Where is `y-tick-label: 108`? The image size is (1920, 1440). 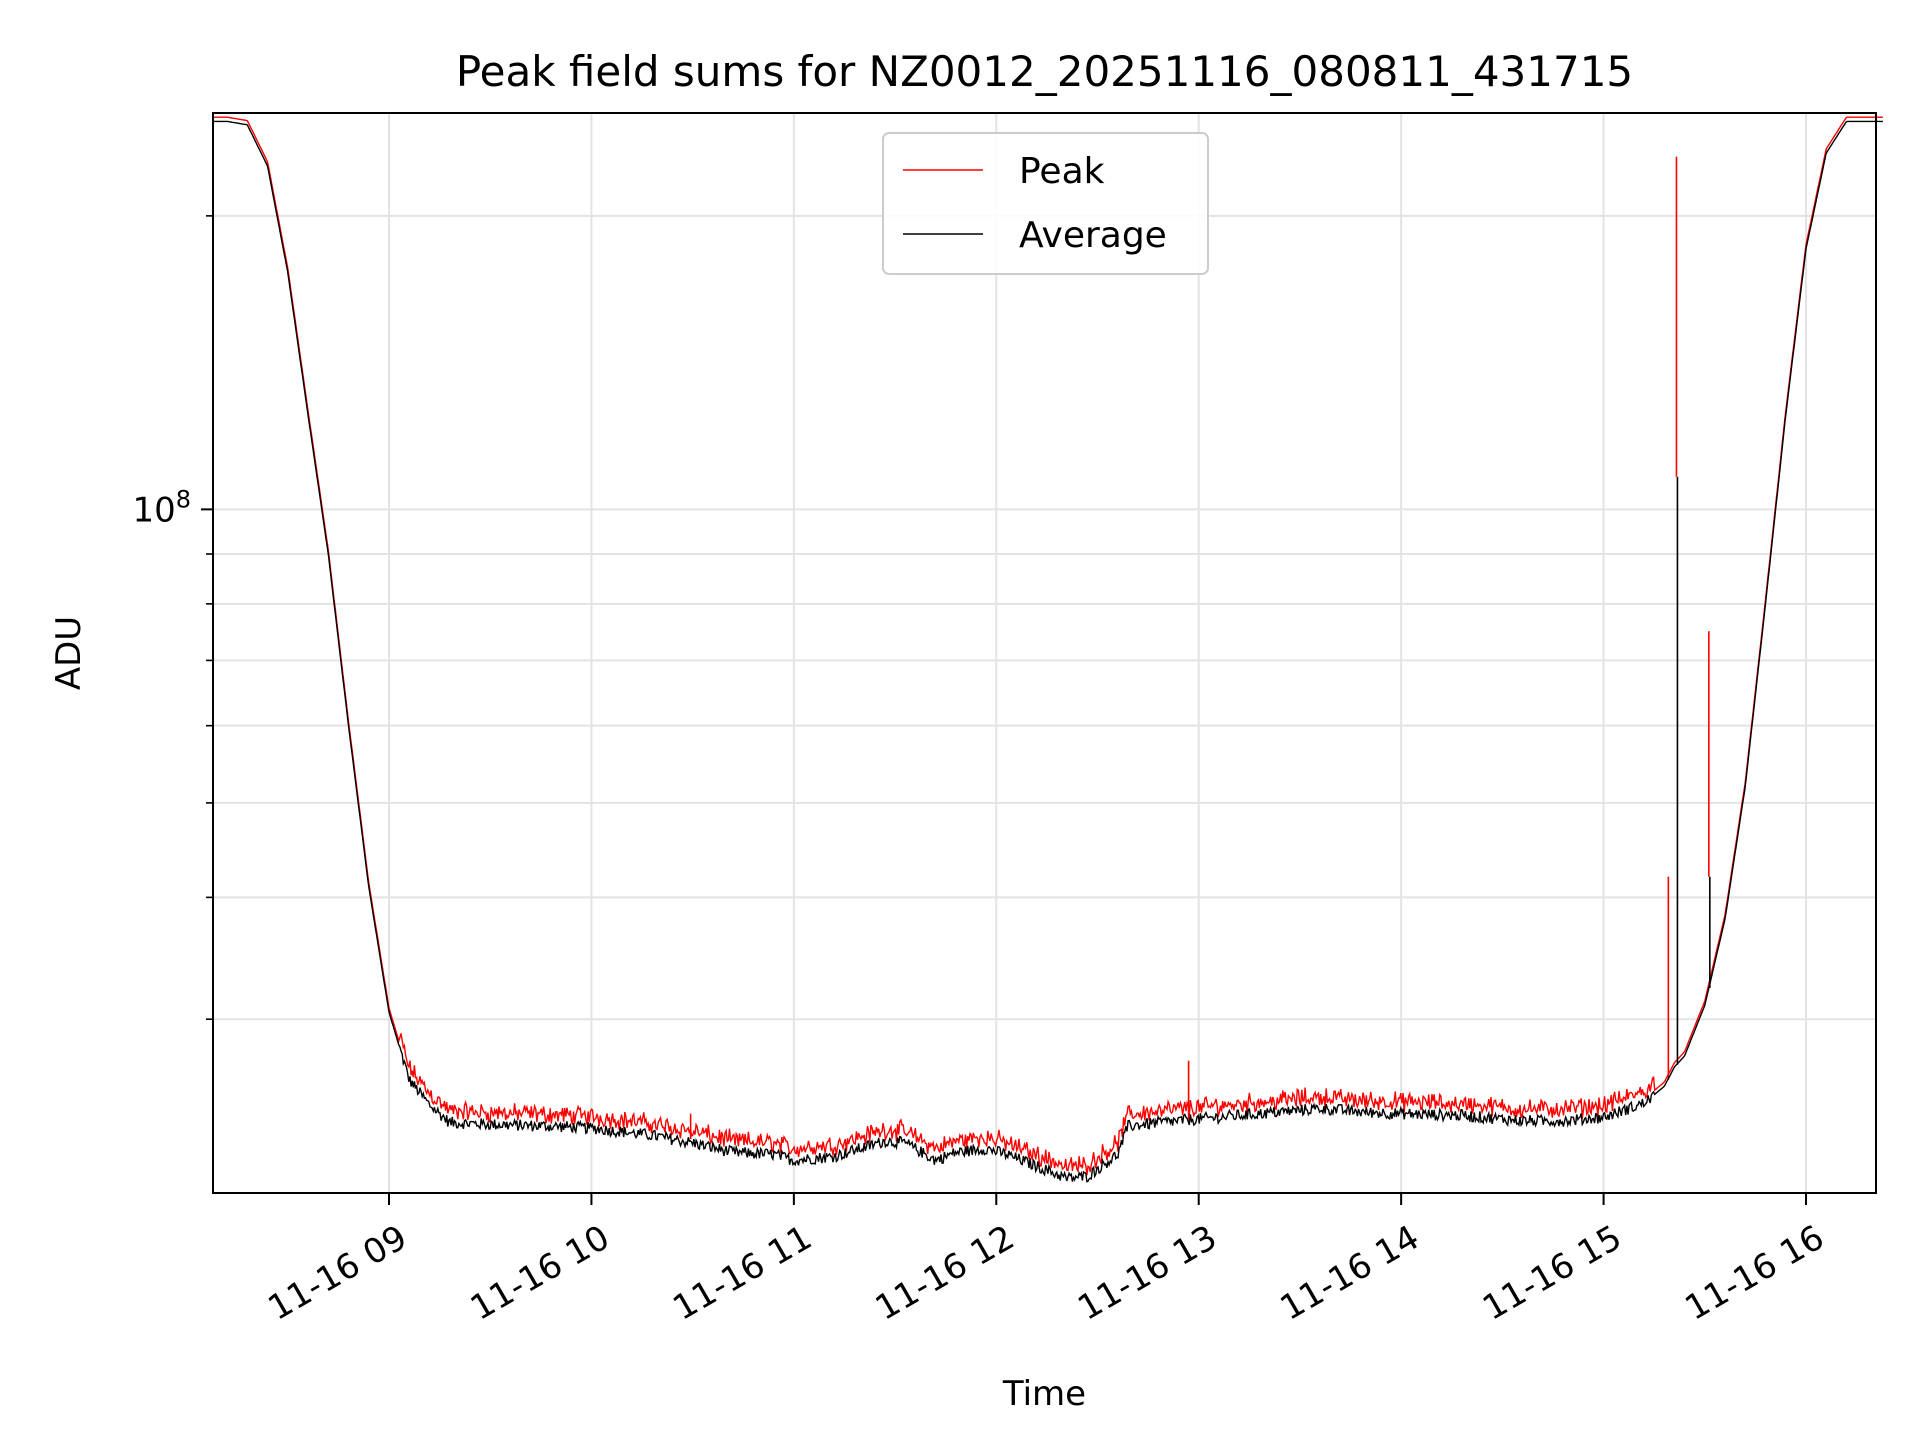 y-tick-label: 108 is located at coordinates (161, 507).